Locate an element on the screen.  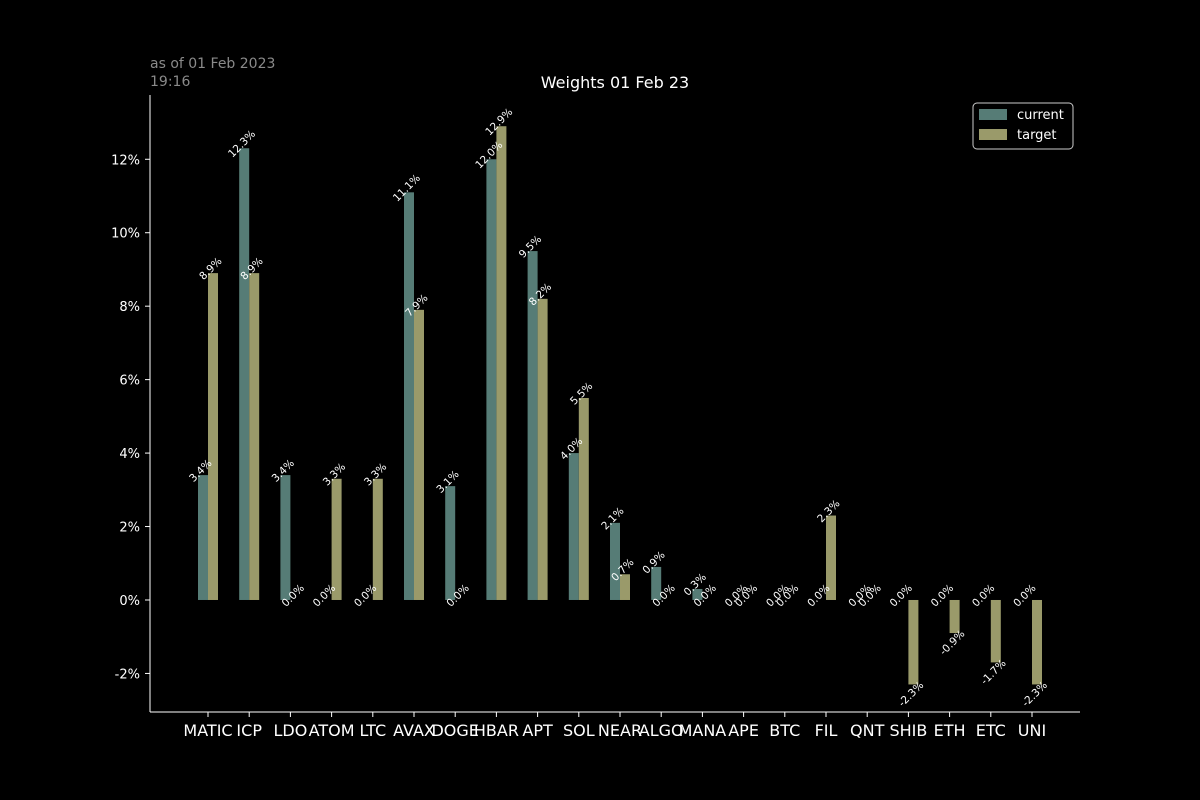
x-tick-label: LDO is located at coordinates (290, 730).